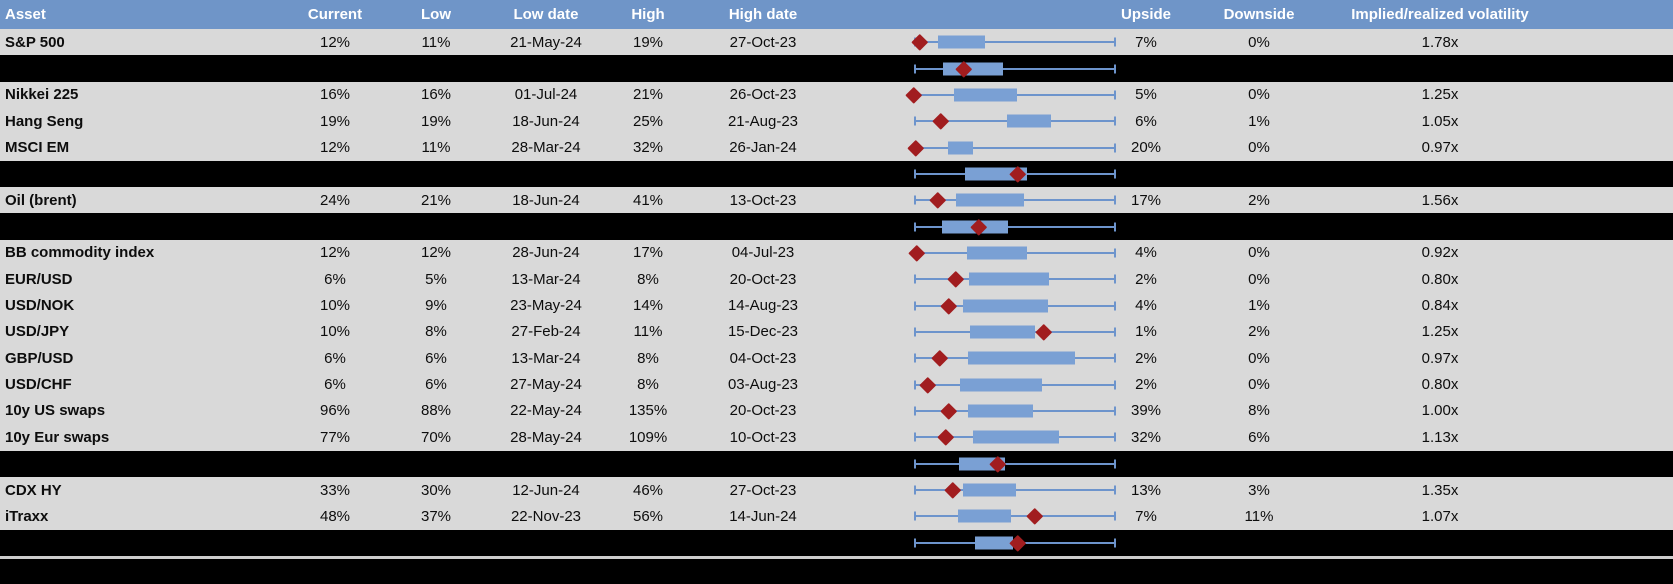 The image size is (1673, 584). What do you see at coordinates (38, 385) in the screenshot?
I see `asset-name-cell: USD/CHF` at bounding box center [38, 385].